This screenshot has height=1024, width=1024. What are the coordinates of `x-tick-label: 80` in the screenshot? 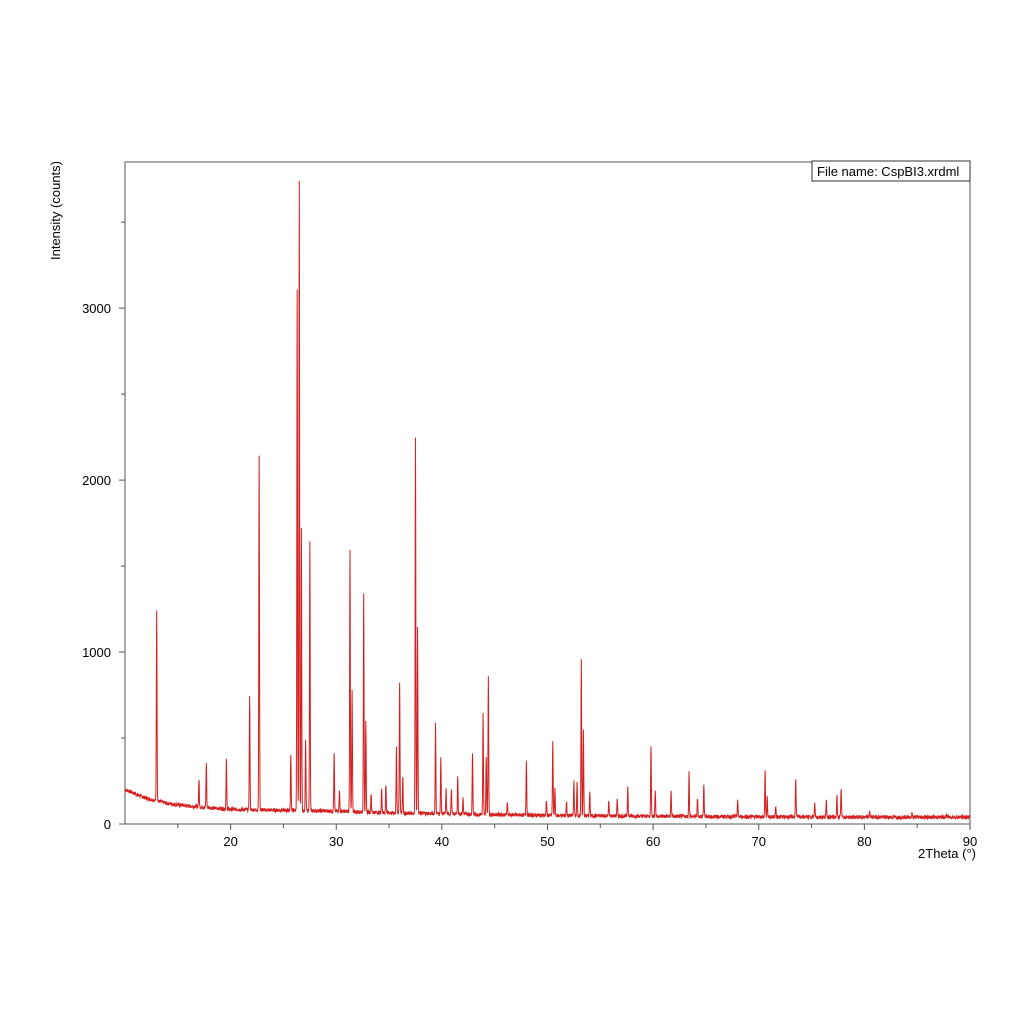 It's located at (864, 841).